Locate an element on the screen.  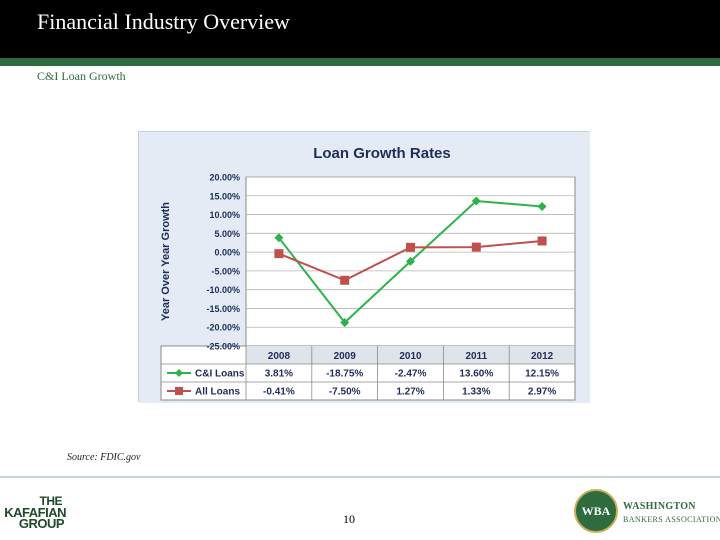
data-label: 1.33% is located at coordinates (476, 392).